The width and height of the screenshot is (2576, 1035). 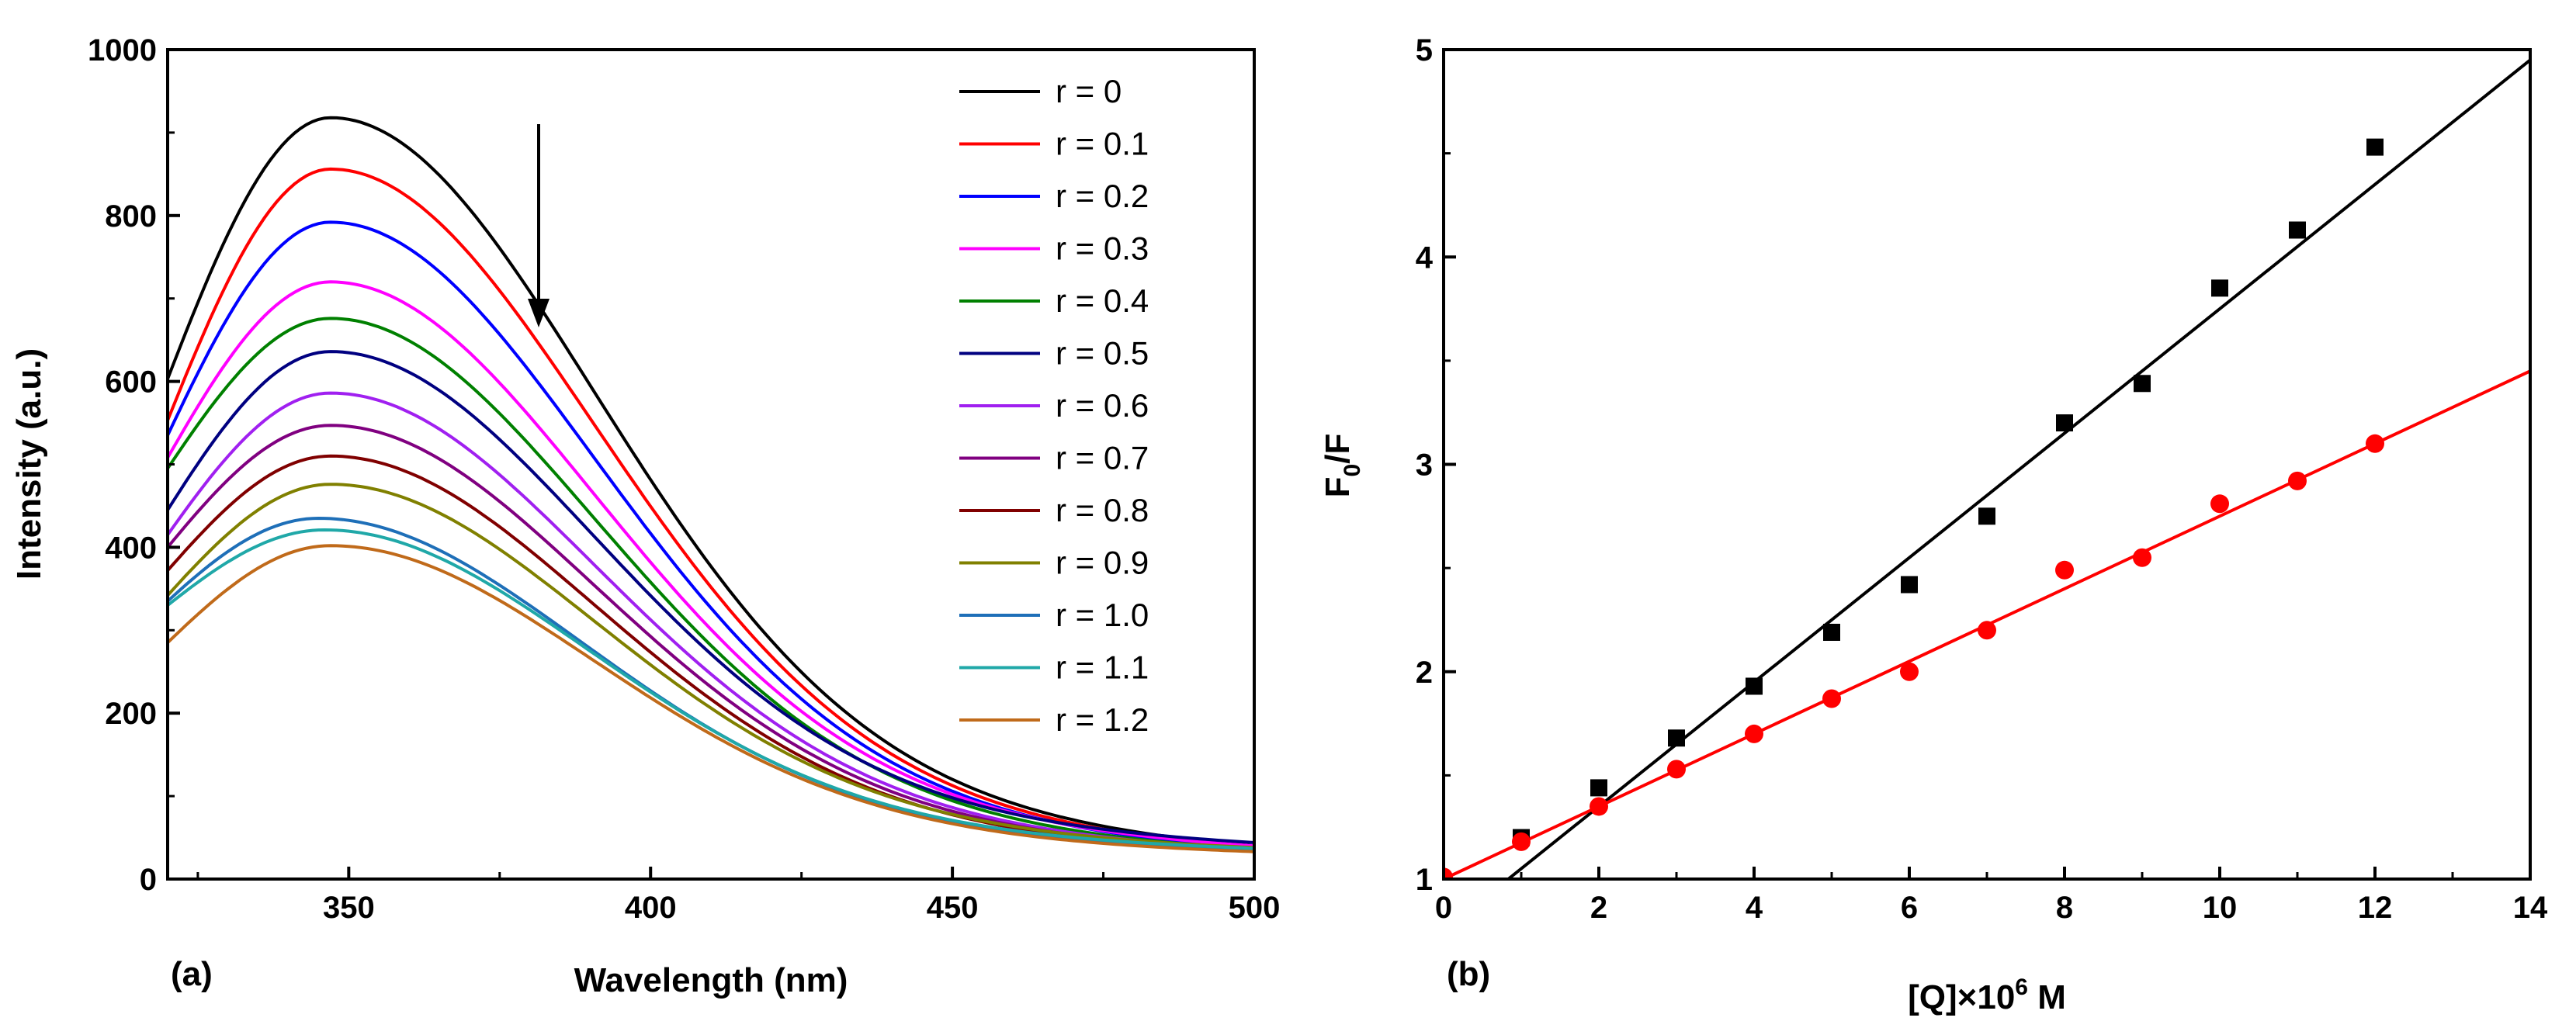 What do you see at coordinates (29, 464) in the screenshot?
I see `y-axis-label-a: Intensity (a.u.)` at bounding box center [29, 464].